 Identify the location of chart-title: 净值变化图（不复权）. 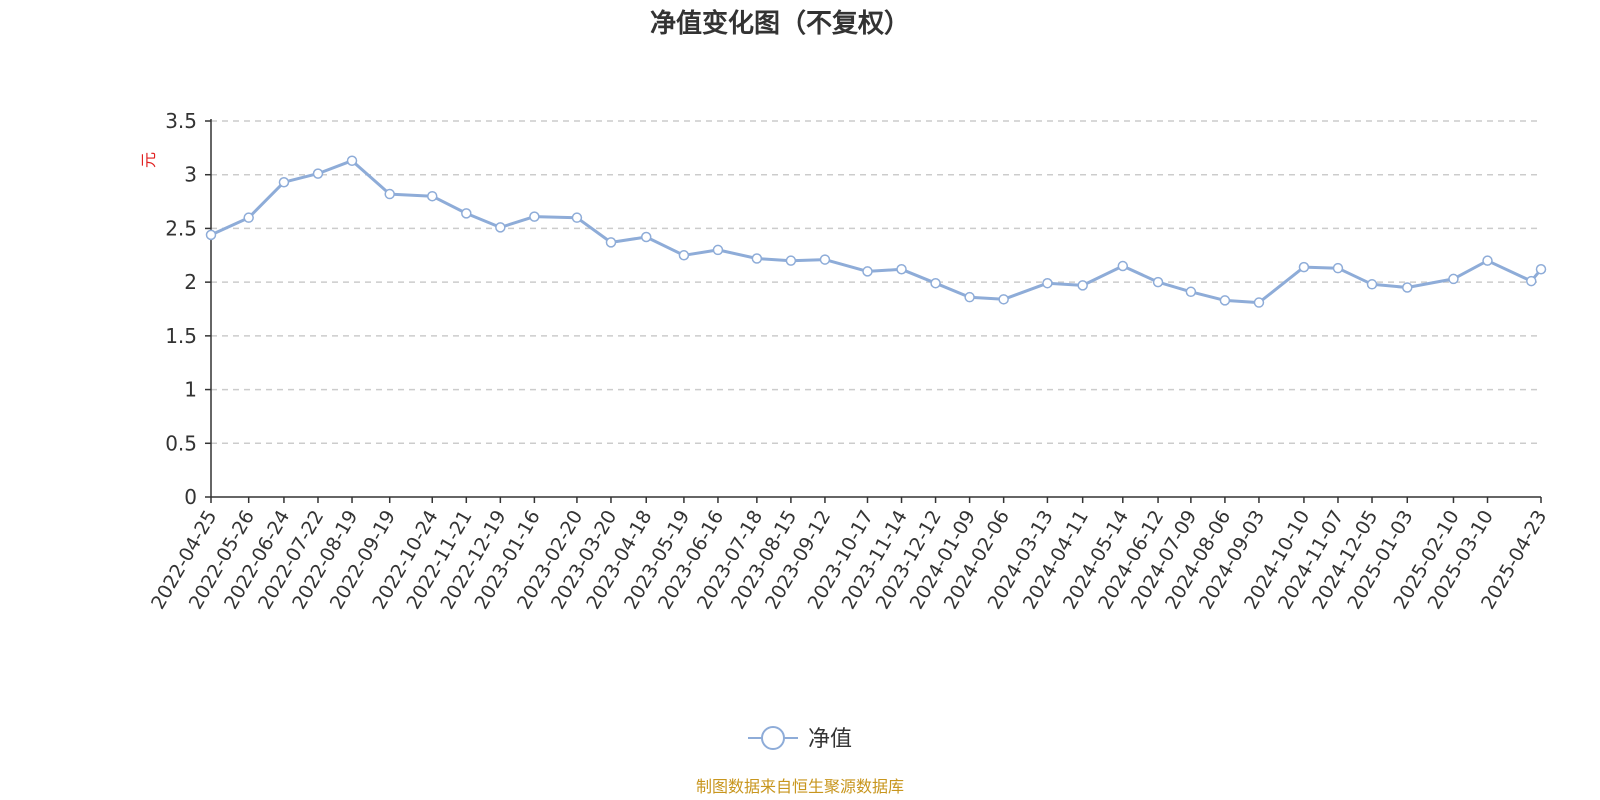
(780, 23).